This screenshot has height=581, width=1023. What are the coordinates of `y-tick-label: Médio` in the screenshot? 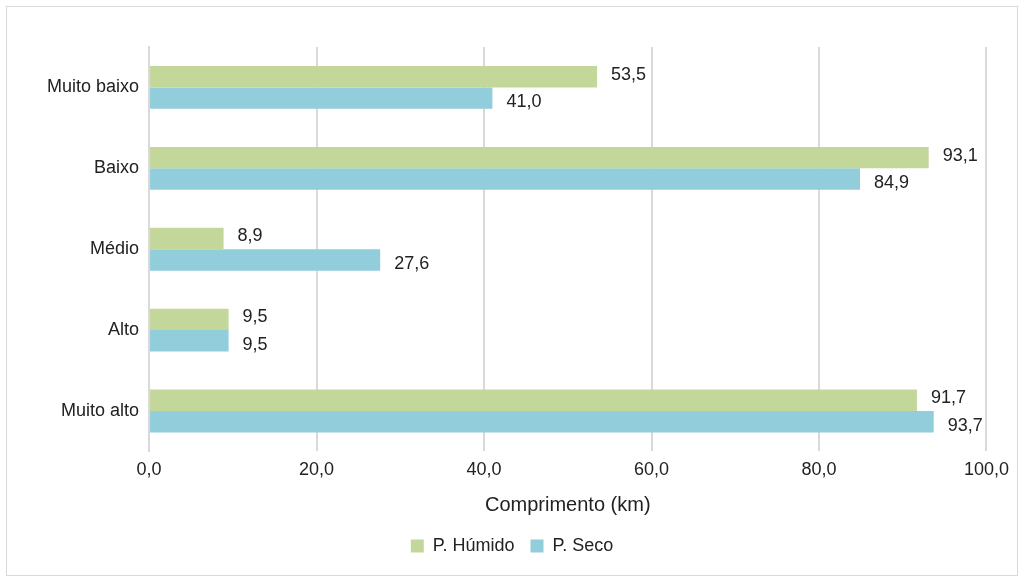 It's located at (115, 248).